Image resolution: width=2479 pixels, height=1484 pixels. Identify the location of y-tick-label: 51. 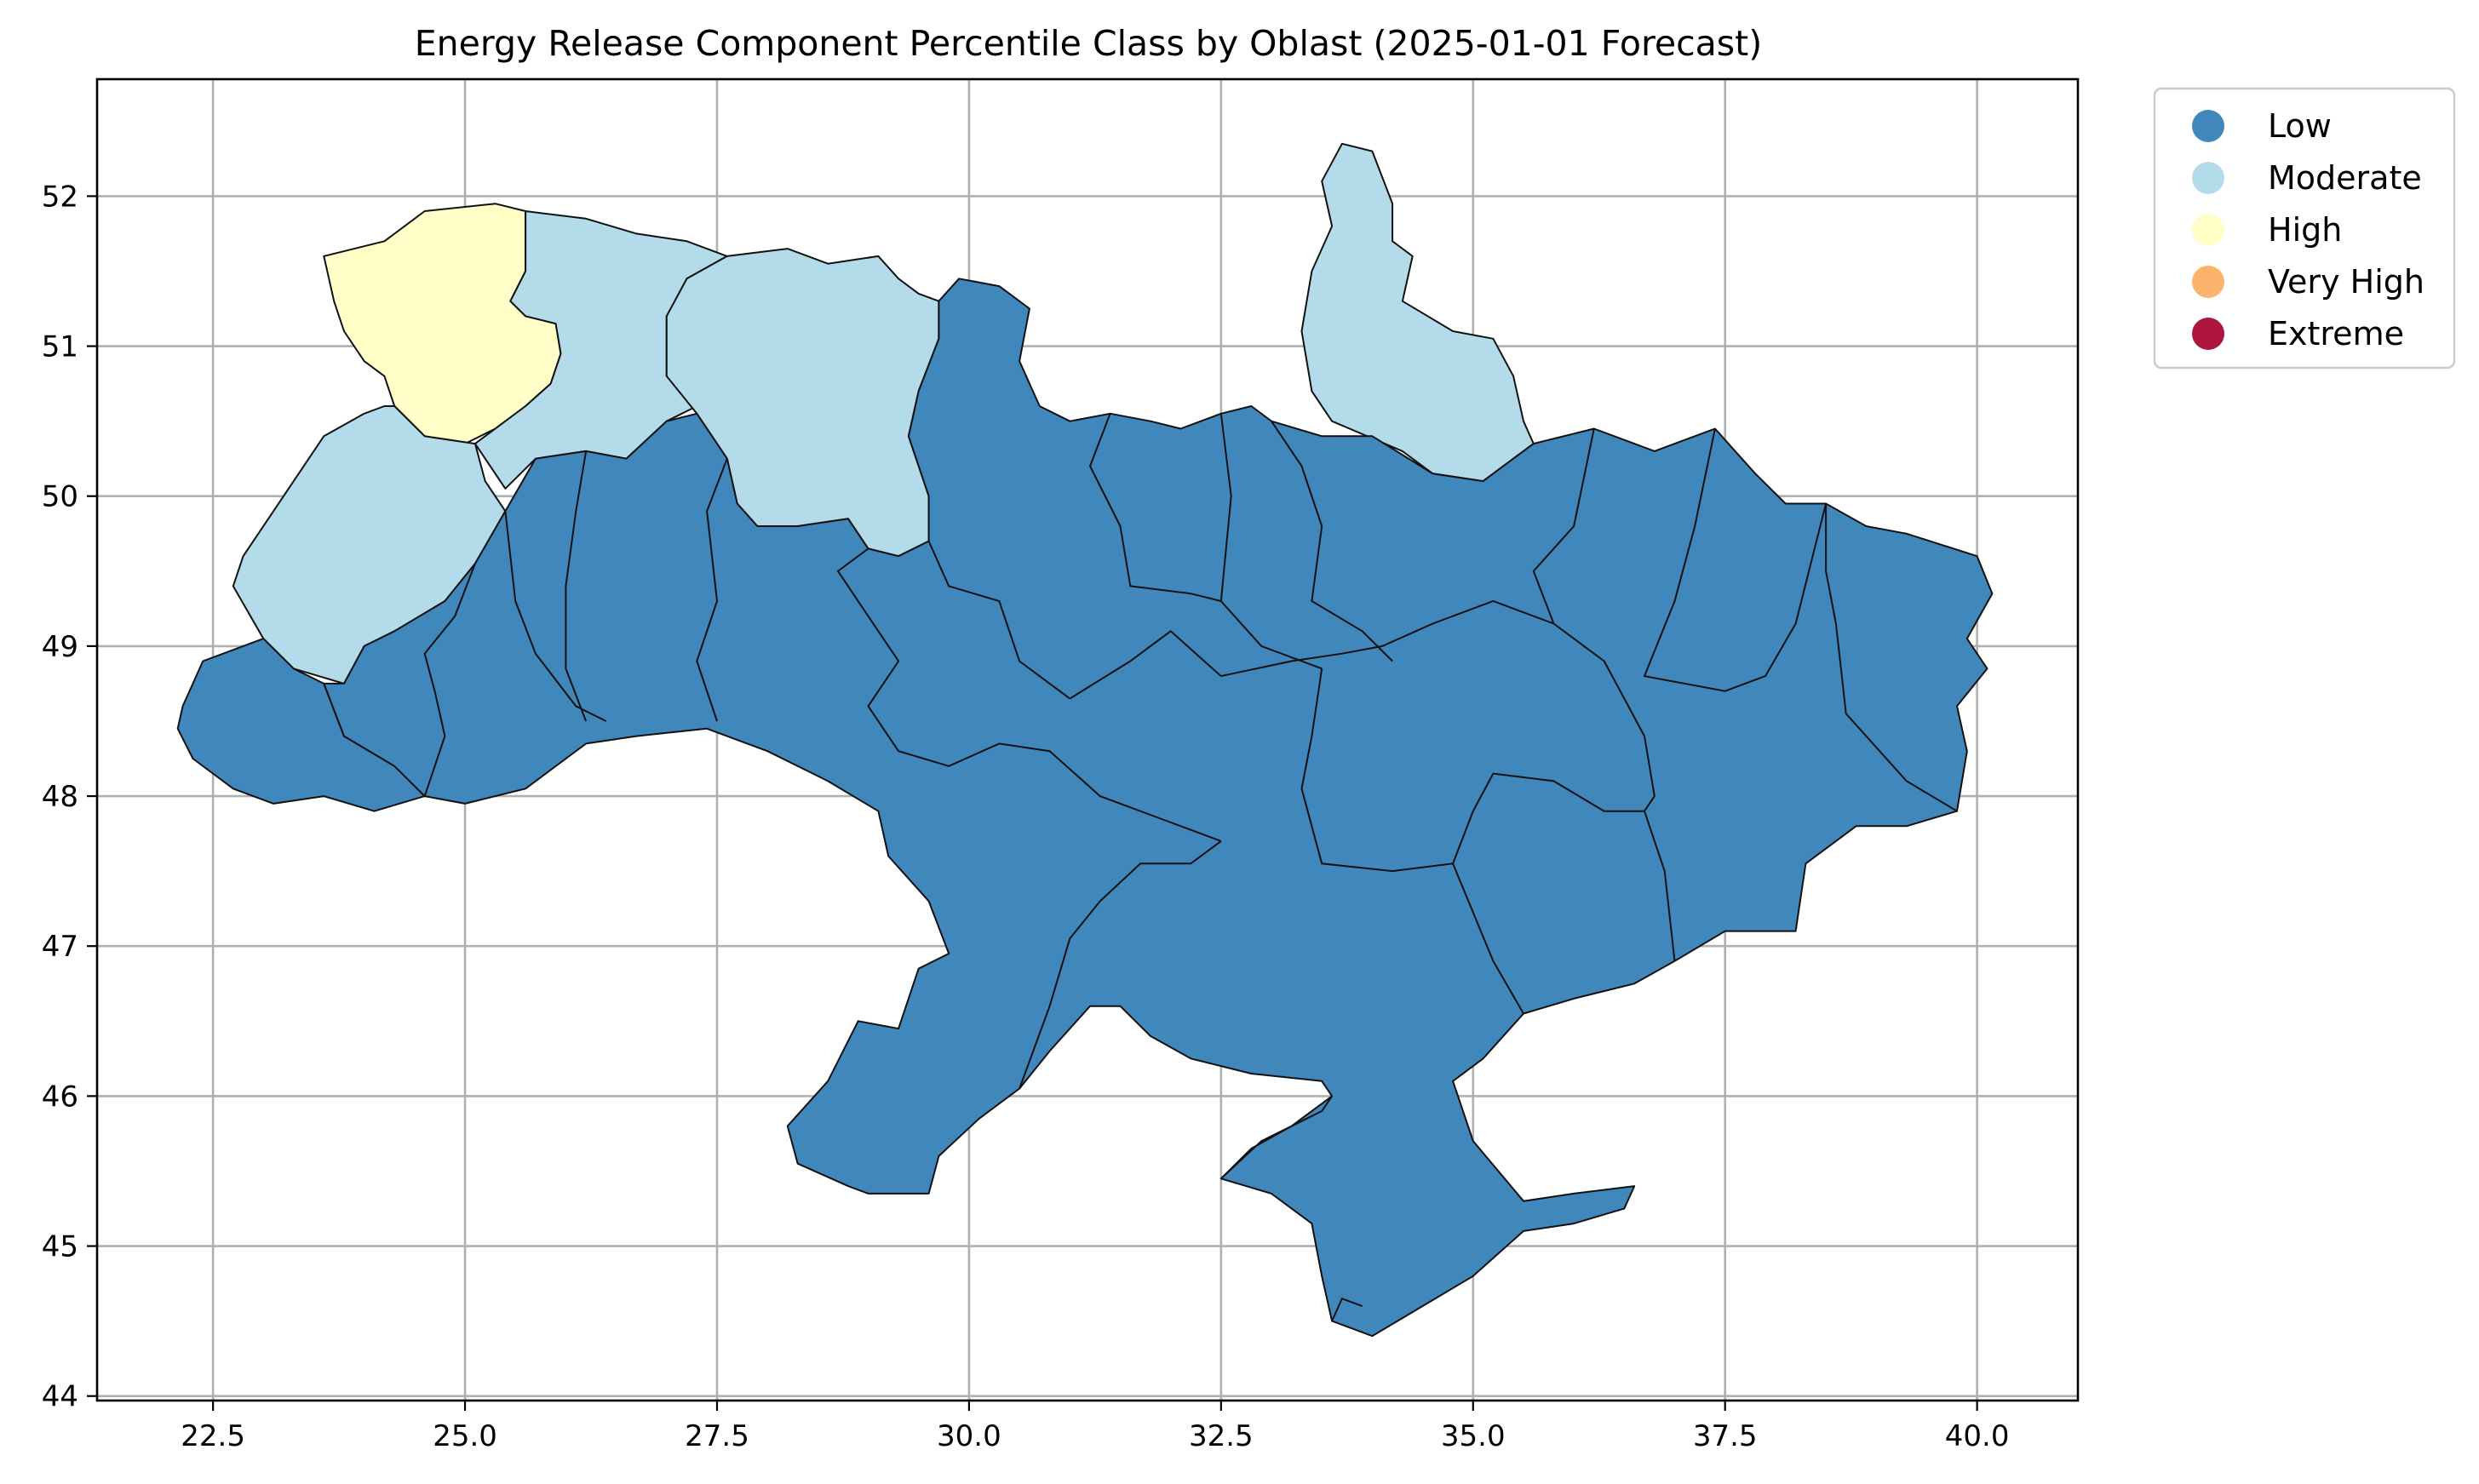
(60, 347).